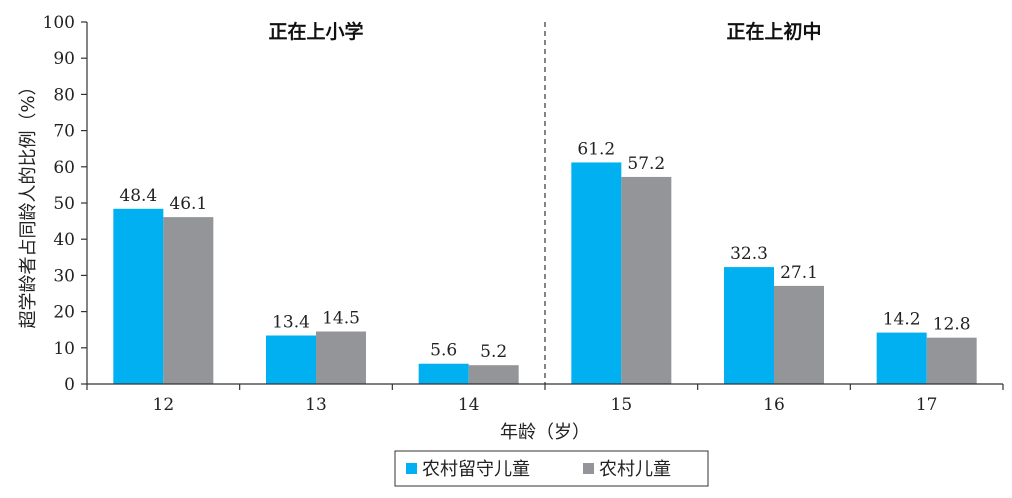 This screenshot has width=1012, height=498. What do you see at coordinates (64, 168) in the screenshot?
I see `y-tick-label: 60` at bounding box center [64, 168].